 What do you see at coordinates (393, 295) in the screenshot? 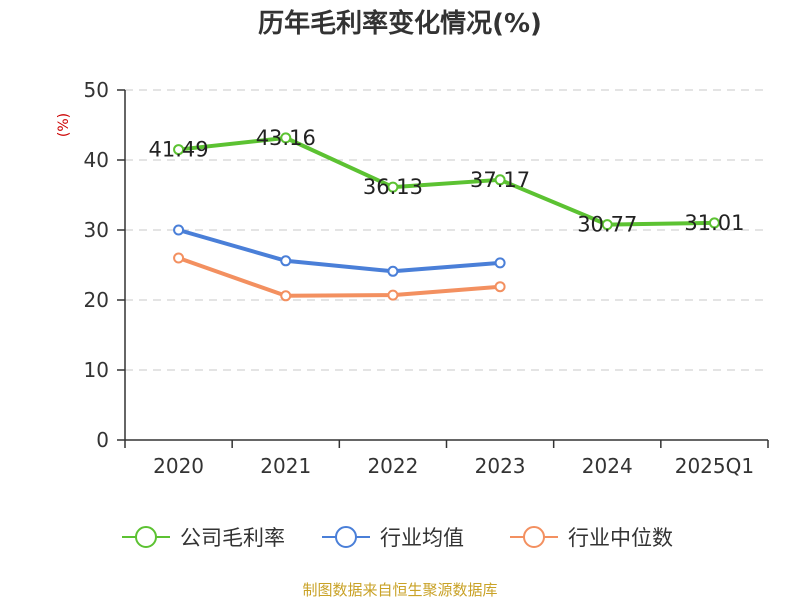
I see `data-point-s2-2022` at bounding box center [393, 295].